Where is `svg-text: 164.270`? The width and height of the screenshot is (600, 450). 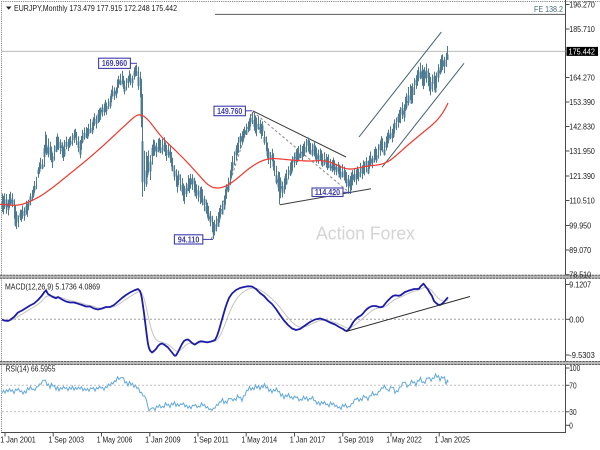 svg-text: 164.270 is located at coordinates (582, 78).